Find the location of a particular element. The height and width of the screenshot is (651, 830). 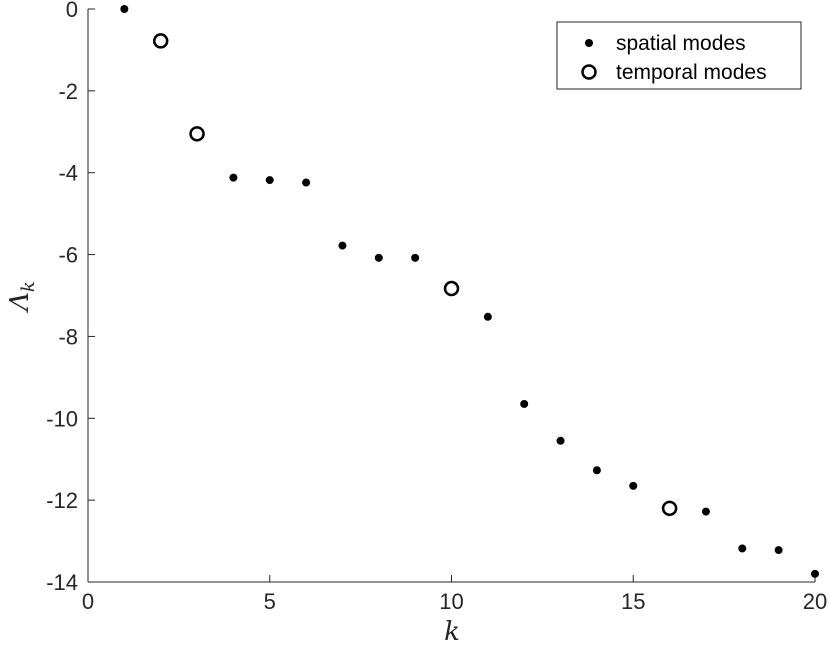

y-tick-label: -2 is located at coordinates (68, 91).